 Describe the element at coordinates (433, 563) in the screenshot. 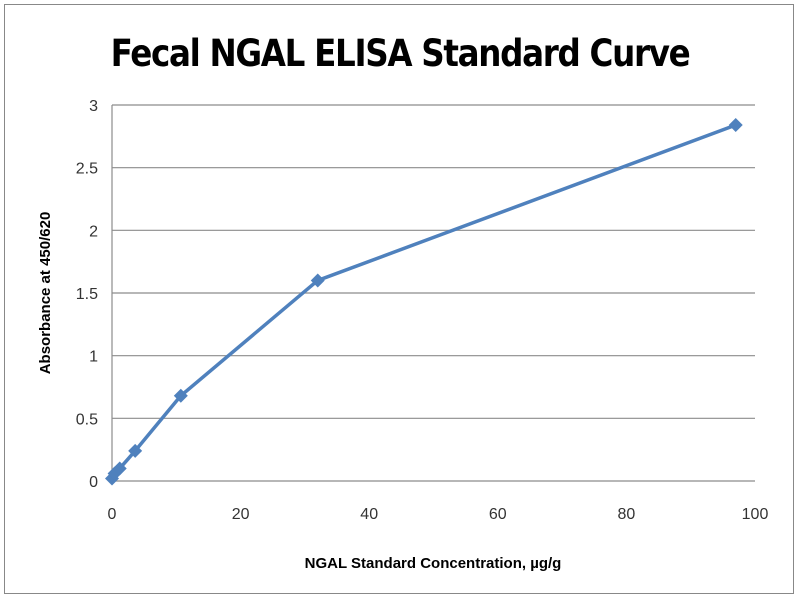

I see `x-axis-label: NGAL Standard Concentration, µg/g` at that location.